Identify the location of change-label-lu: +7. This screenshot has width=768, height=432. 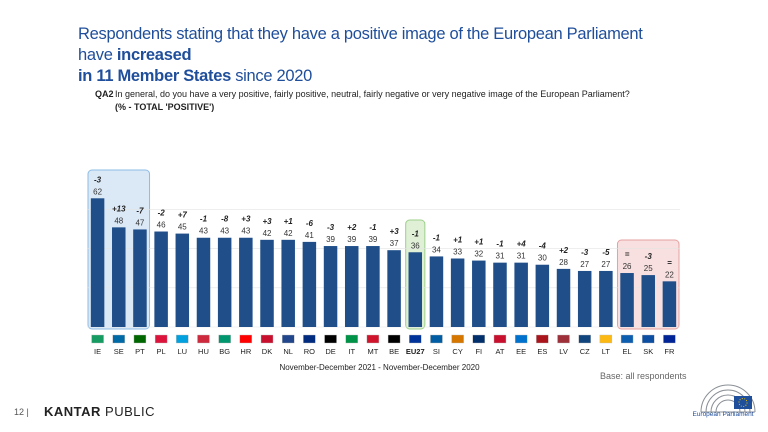
(183, 215).